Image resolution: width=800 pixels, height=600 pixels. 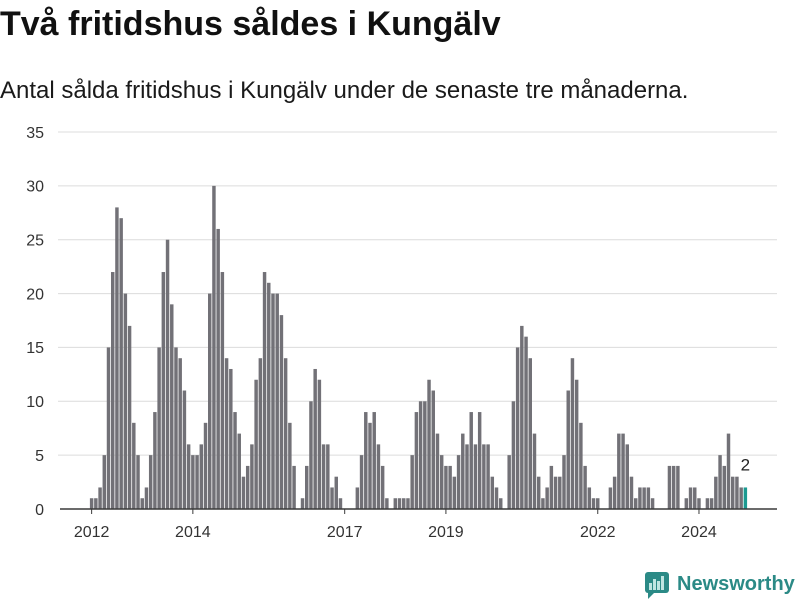 I want to click on y-tick-label: 15, so click(x=35, y=348).